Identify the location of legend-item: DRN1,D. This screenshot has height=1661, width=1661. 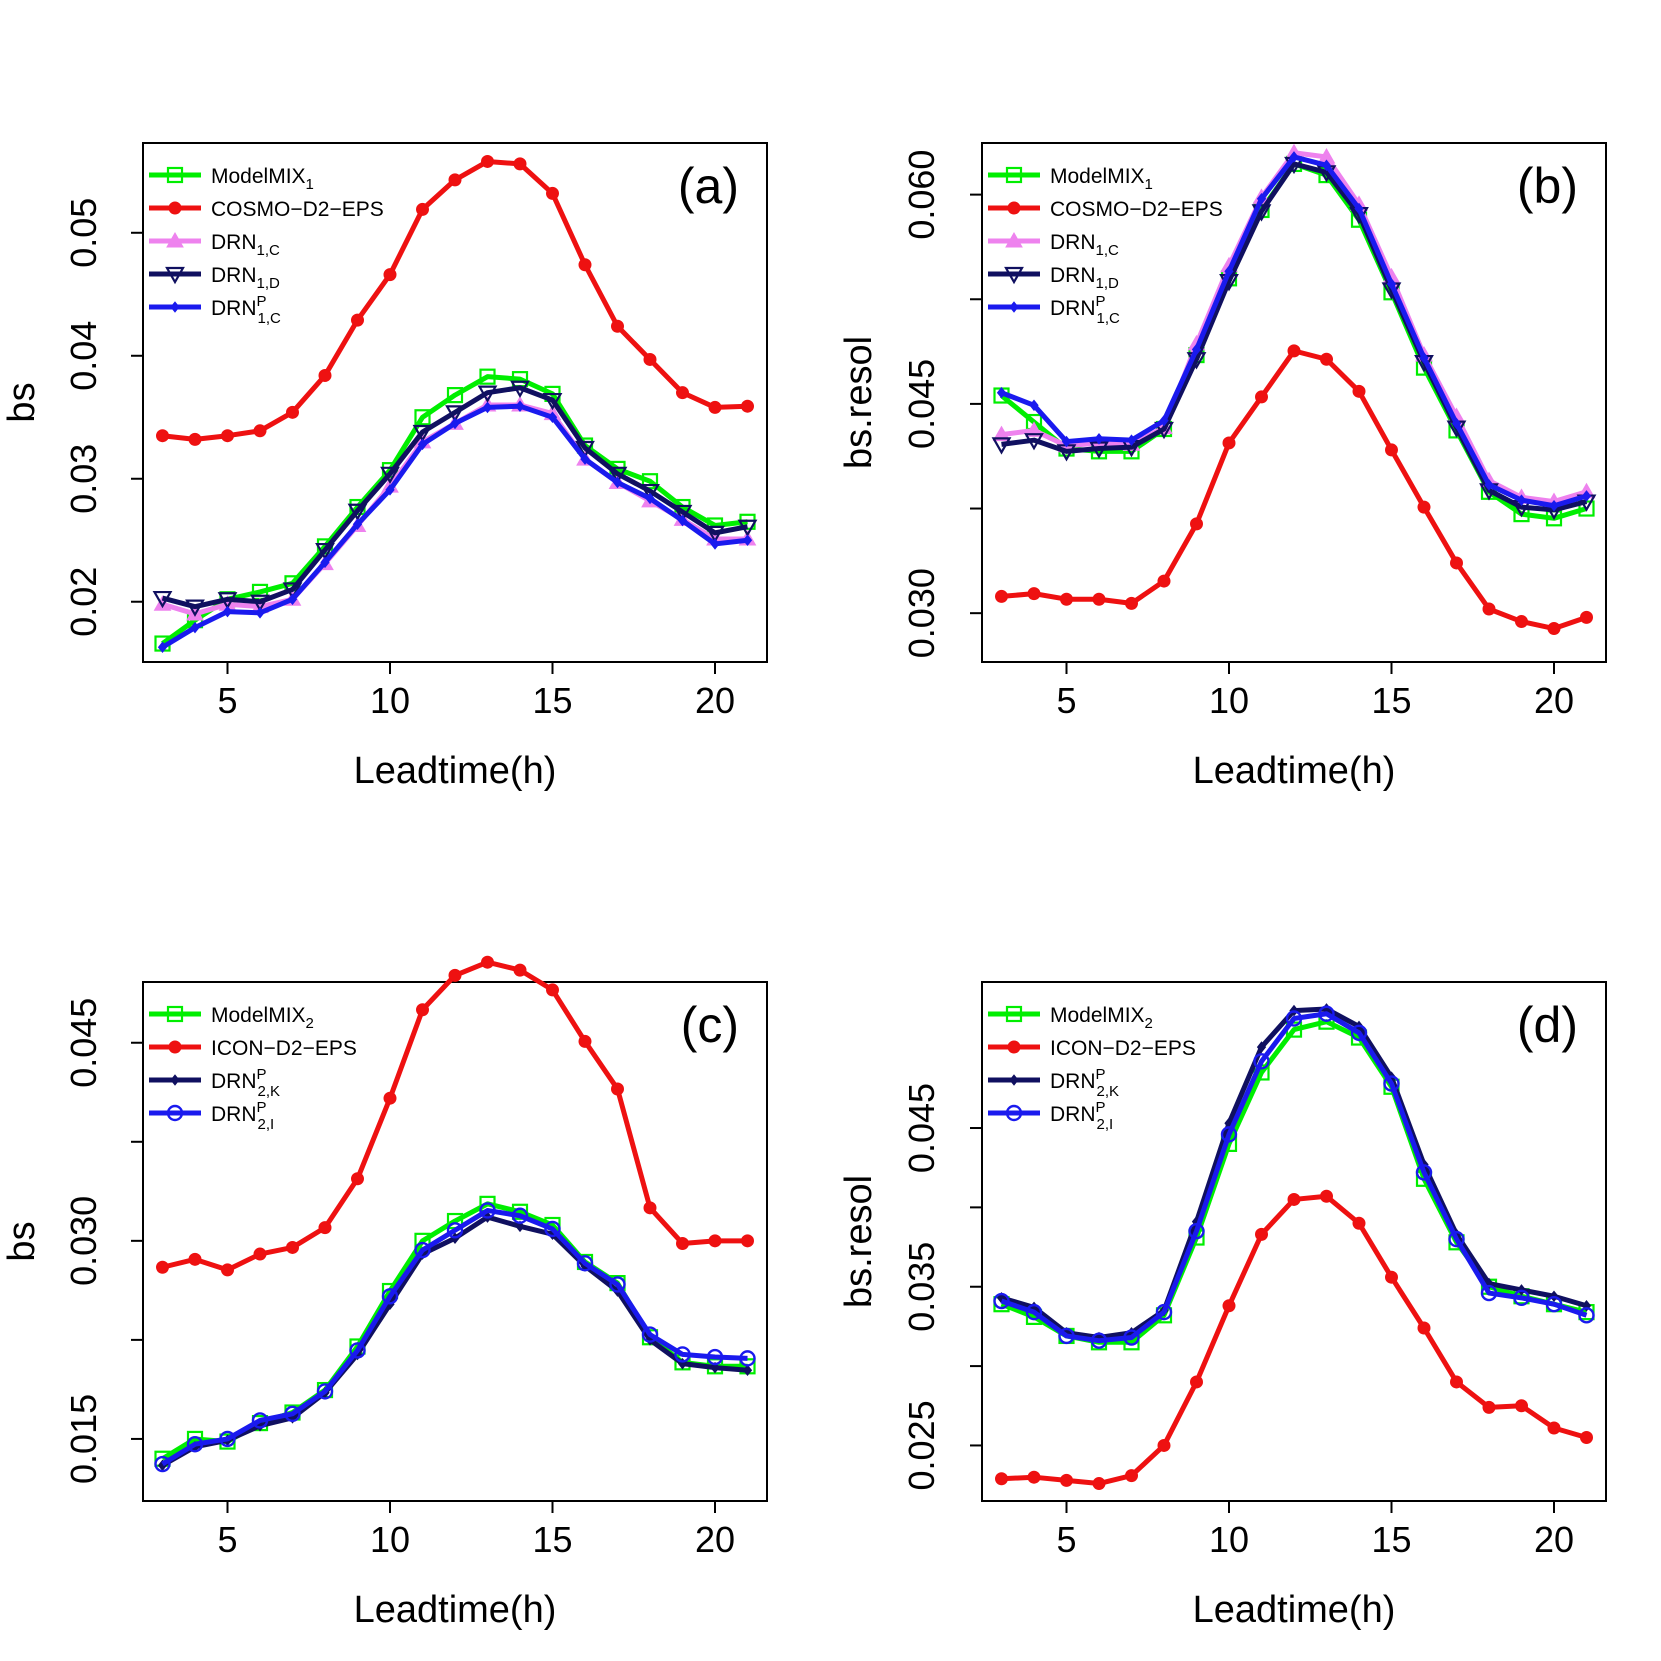
(214, 278).